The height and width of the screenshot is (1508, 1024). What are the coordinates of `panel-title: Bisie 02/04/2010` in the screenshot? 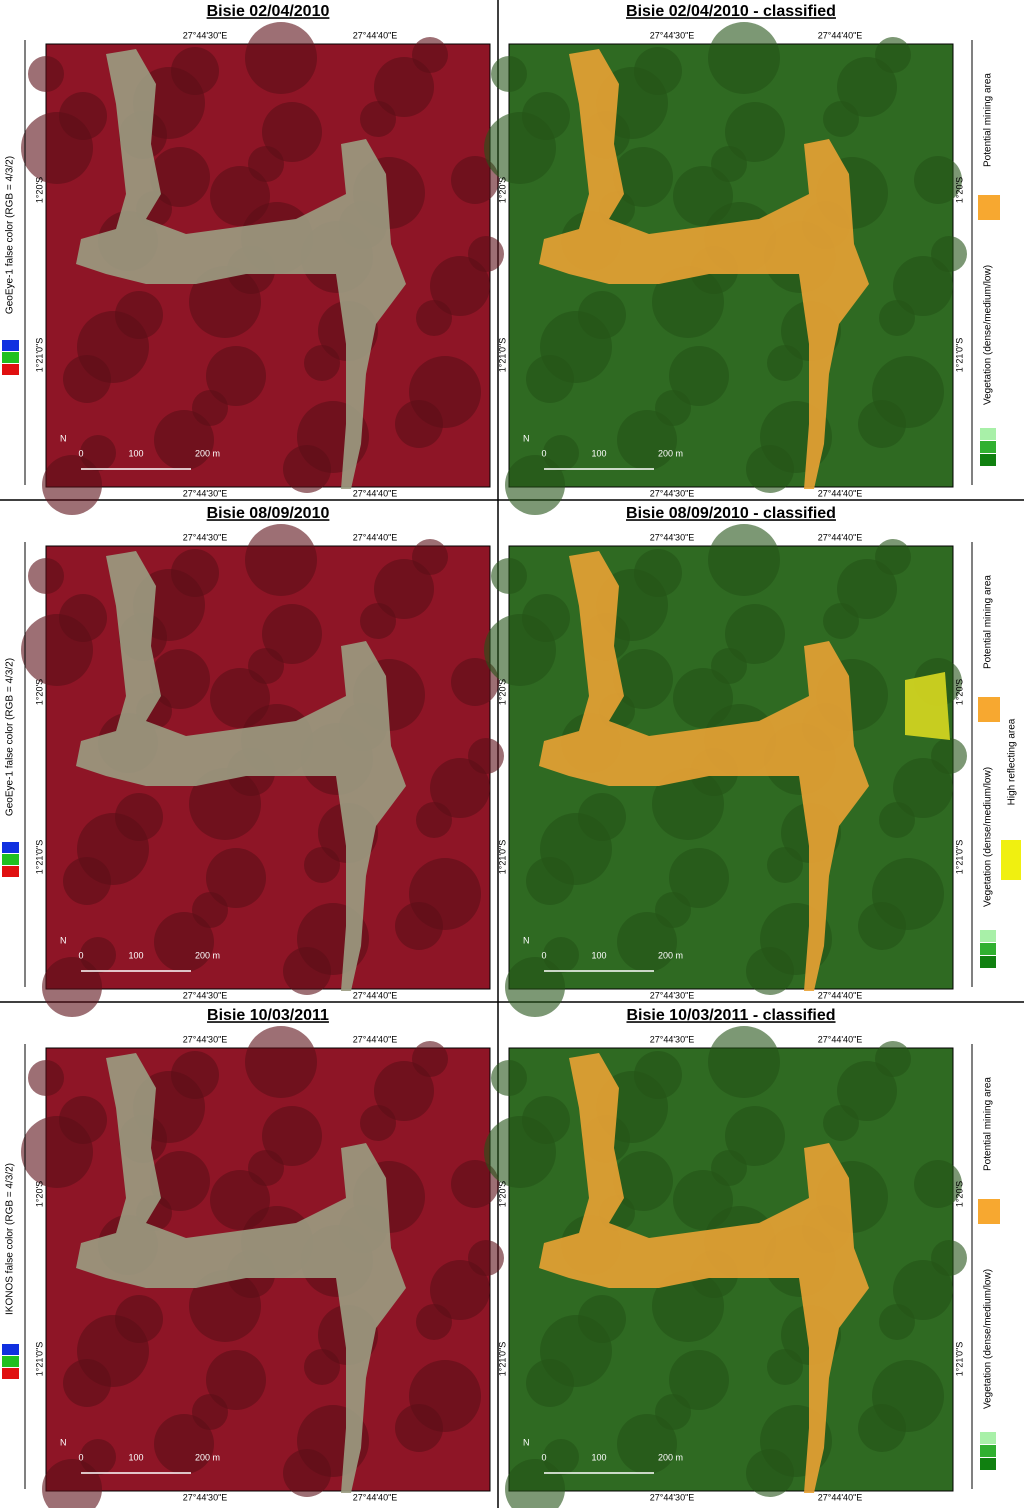 It's located at (268, 11).